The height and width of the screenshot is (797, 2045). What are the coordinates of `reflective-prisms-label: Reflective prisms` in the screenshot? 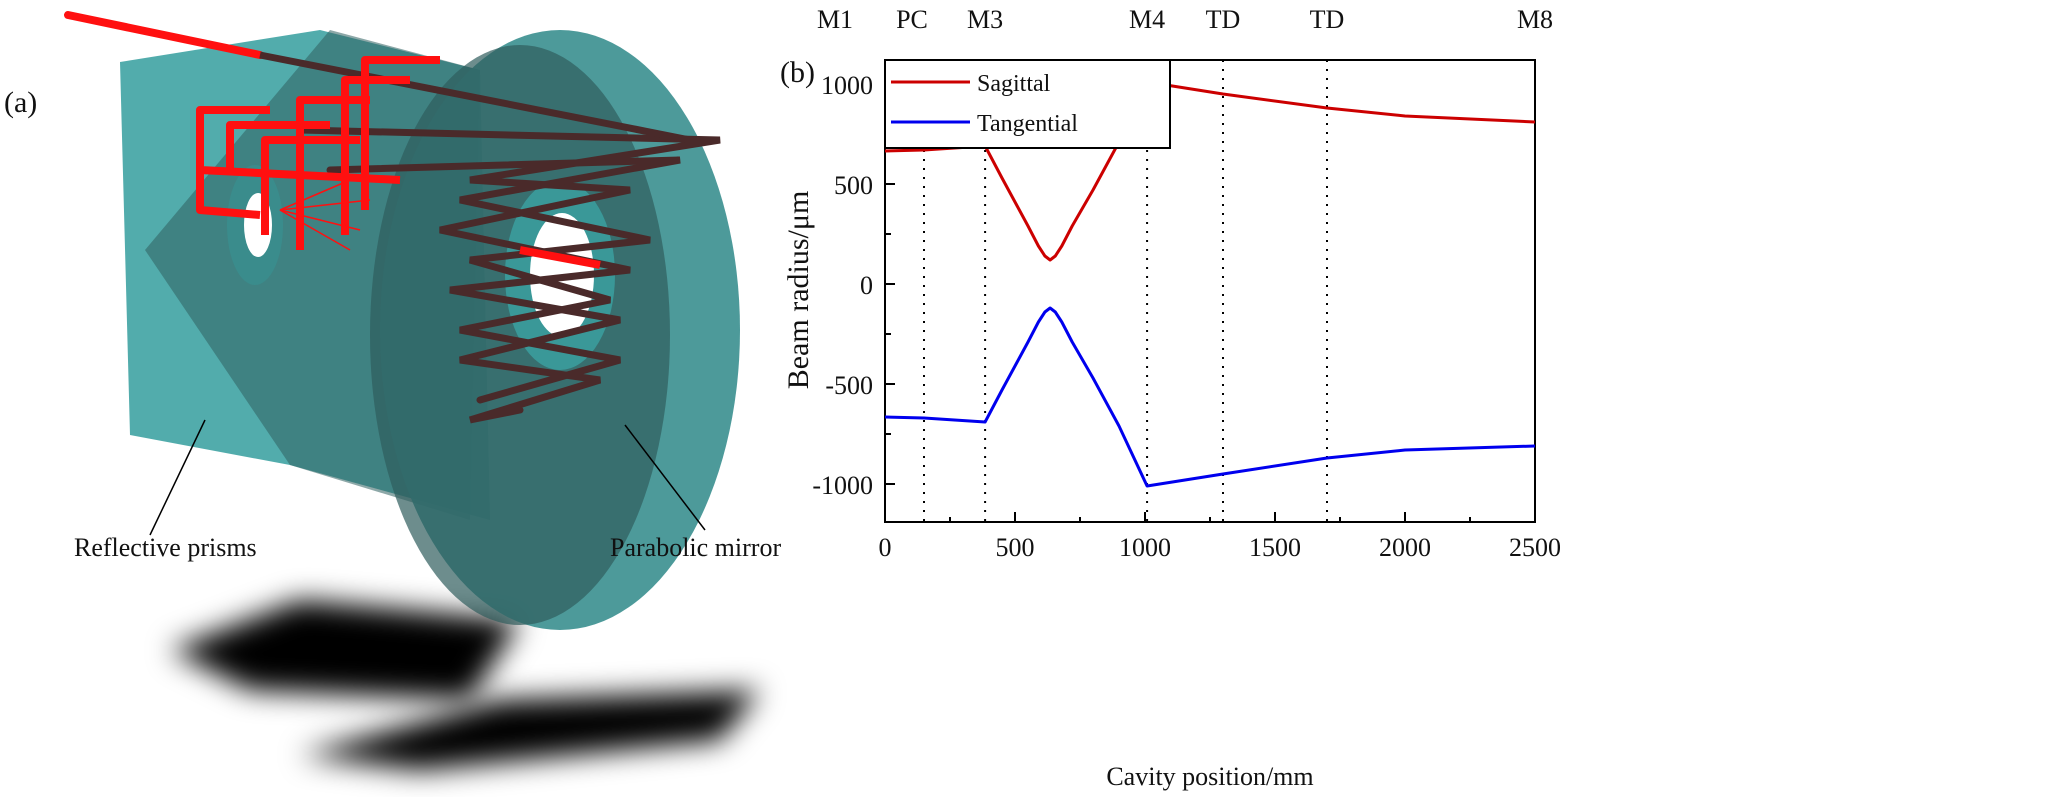 It's located at (165, 547).